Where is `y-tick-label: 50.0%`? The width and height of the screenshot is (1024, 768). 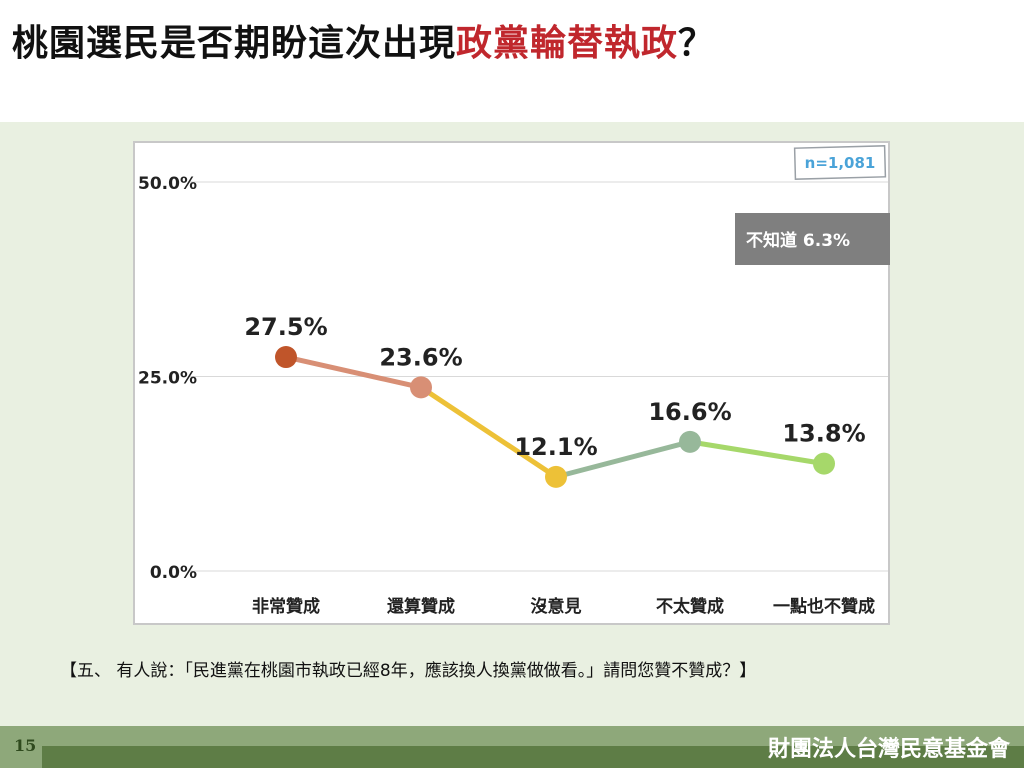 y-tick-label: 50.0% is located at coordinates (167, 184).